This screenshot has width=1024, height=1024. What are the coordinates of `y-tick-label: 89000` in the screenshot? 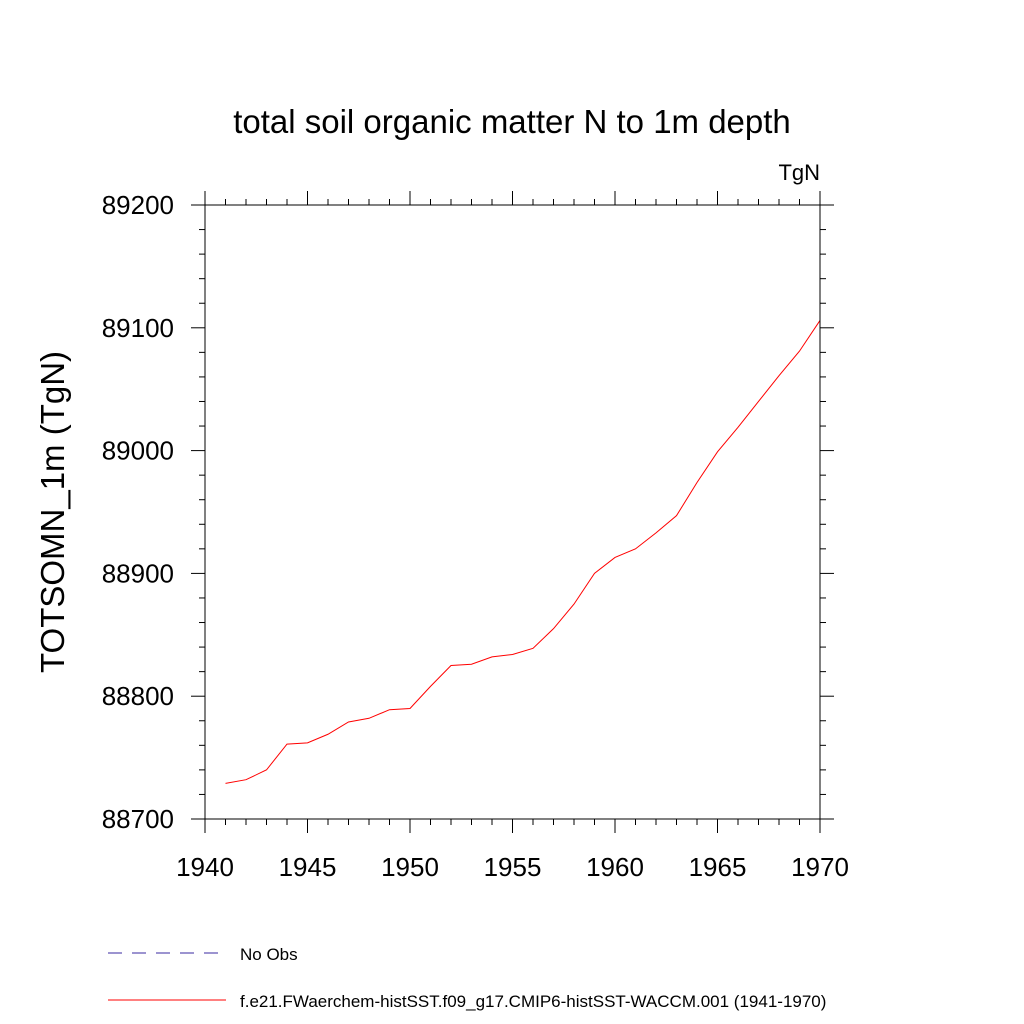 It's located at (138, 451).